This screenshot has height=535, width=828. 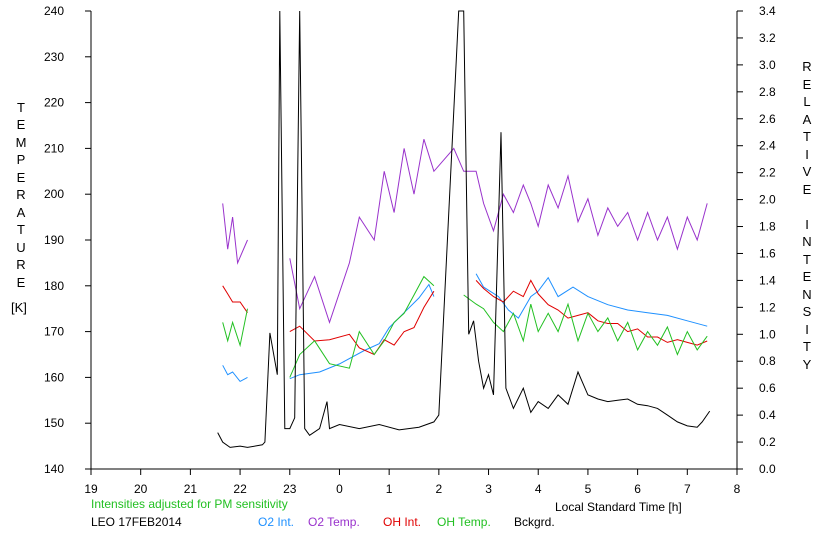 I want to click on x-axis-label: Local Standard Time [h], so click(x=618, y=507).